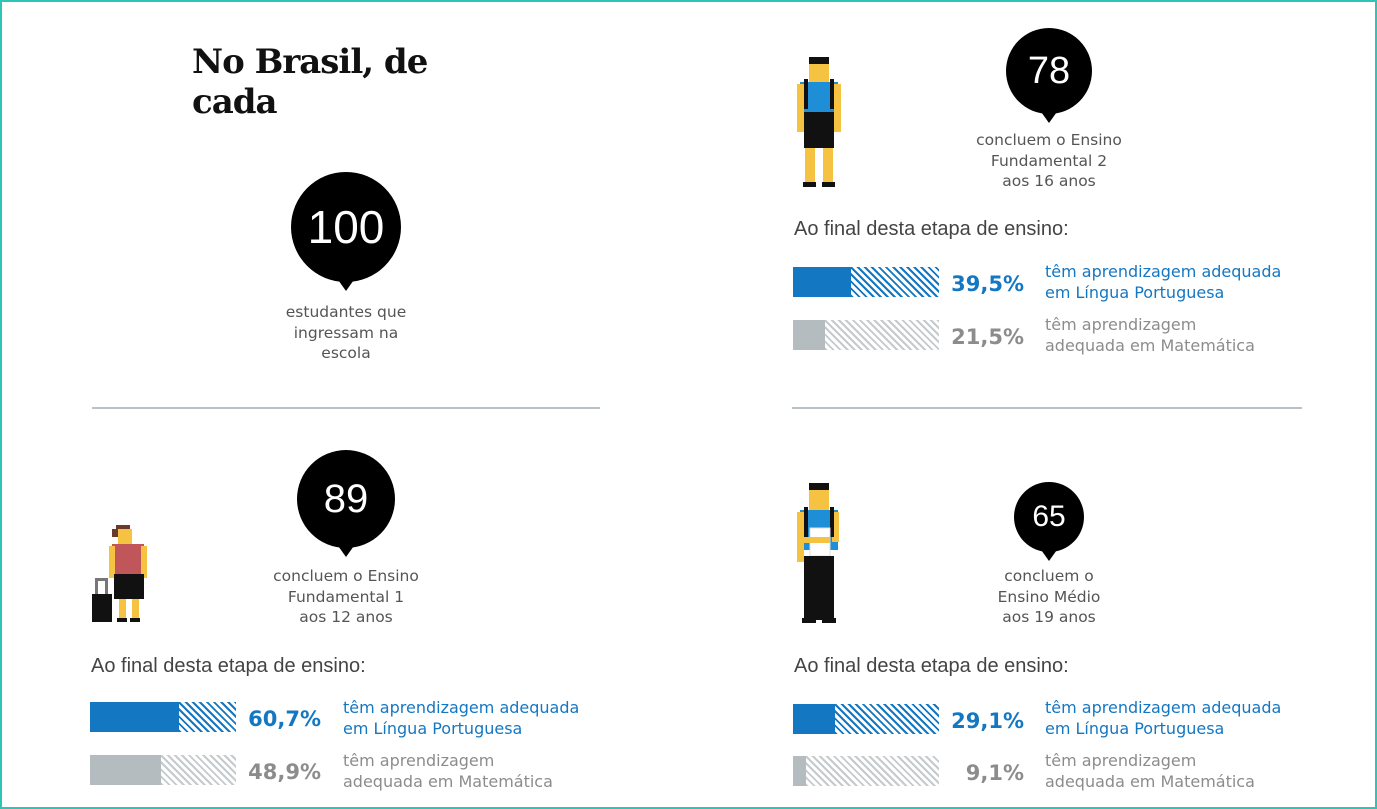 The image size is (1377, 809). I want to click on intro-number-bubble: 100, so click(346, 227).